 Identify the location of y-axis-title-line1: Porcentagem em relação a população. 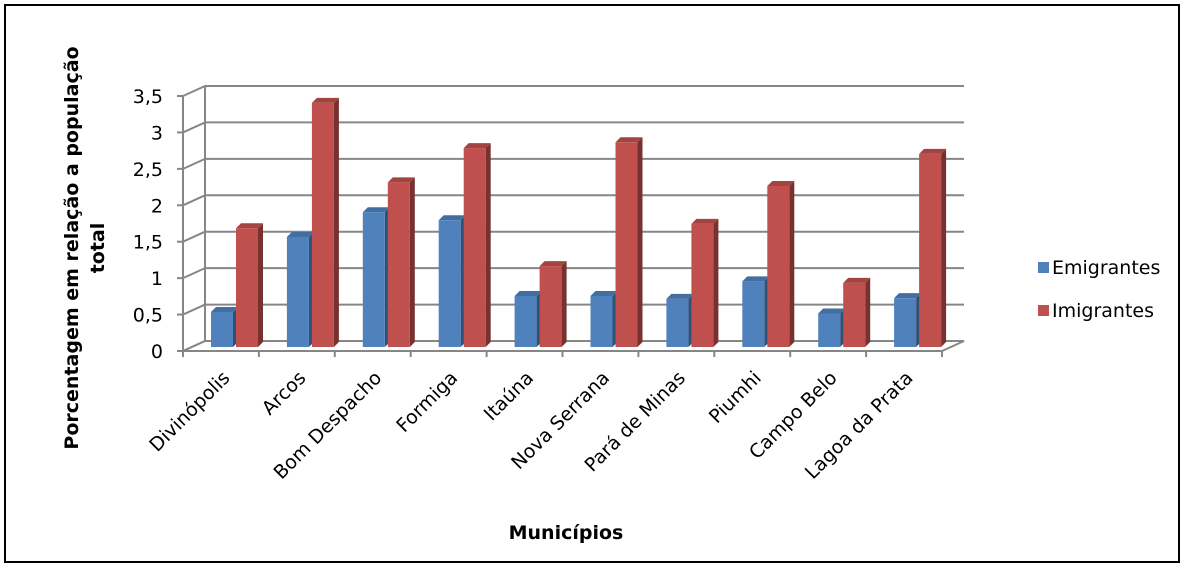
(72, 247).